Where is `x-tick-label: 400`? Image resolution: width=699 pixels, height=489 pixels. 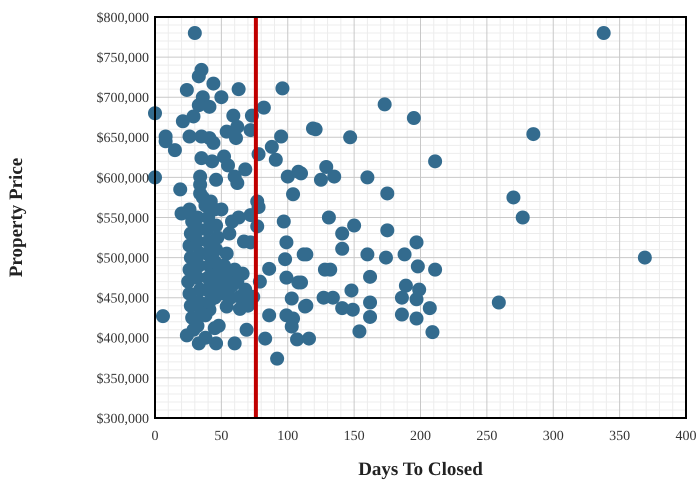 x-tick-label: 400 is located at coordinates (686, 436).